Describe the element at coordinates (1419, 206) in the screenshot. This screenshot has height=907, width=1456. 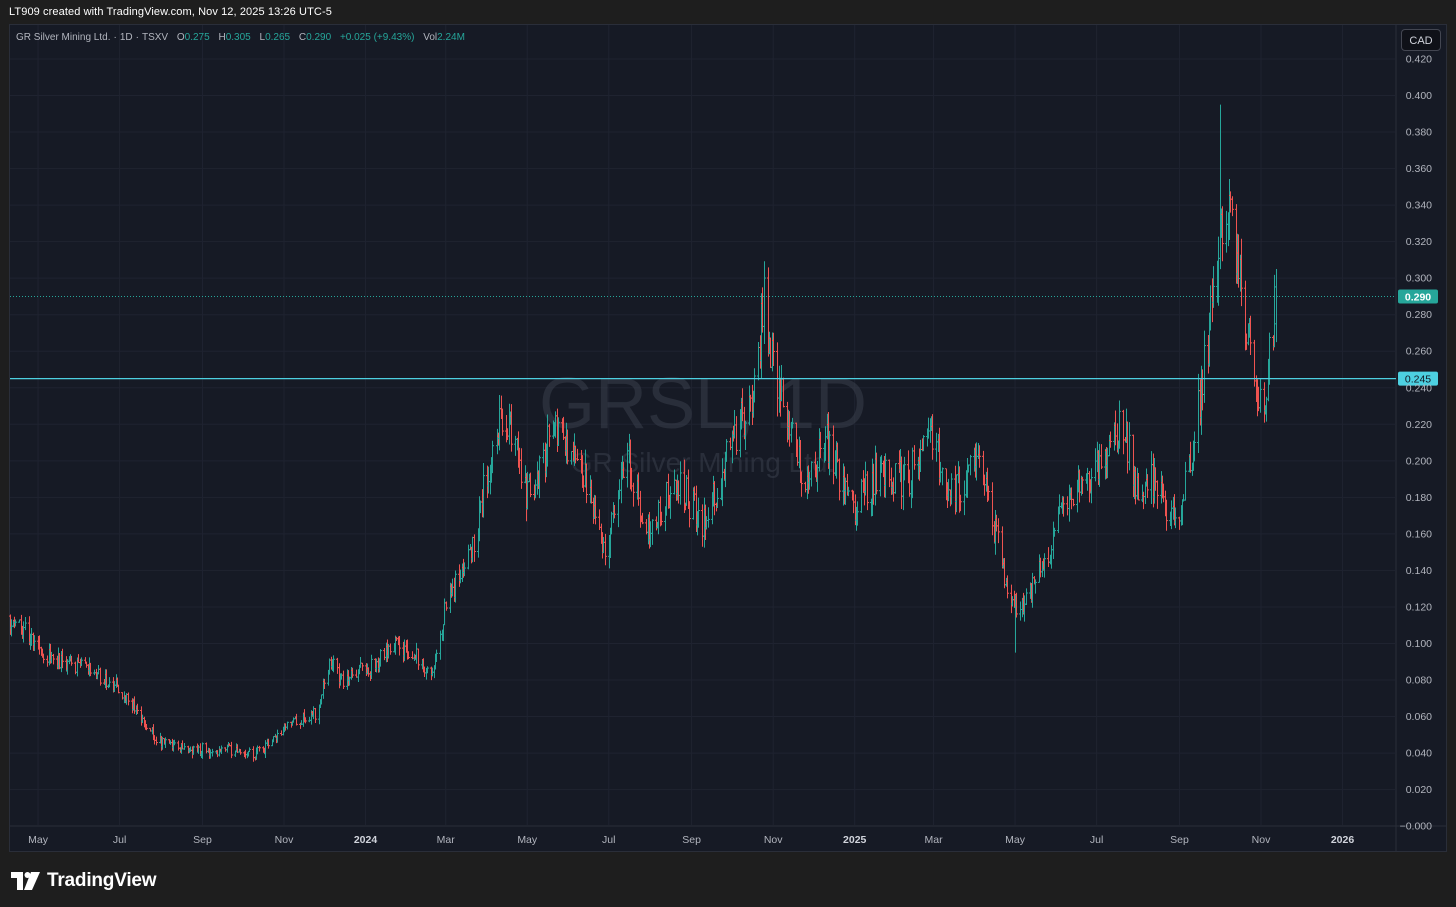
I see `y-tick-label: 0.340` at that location.